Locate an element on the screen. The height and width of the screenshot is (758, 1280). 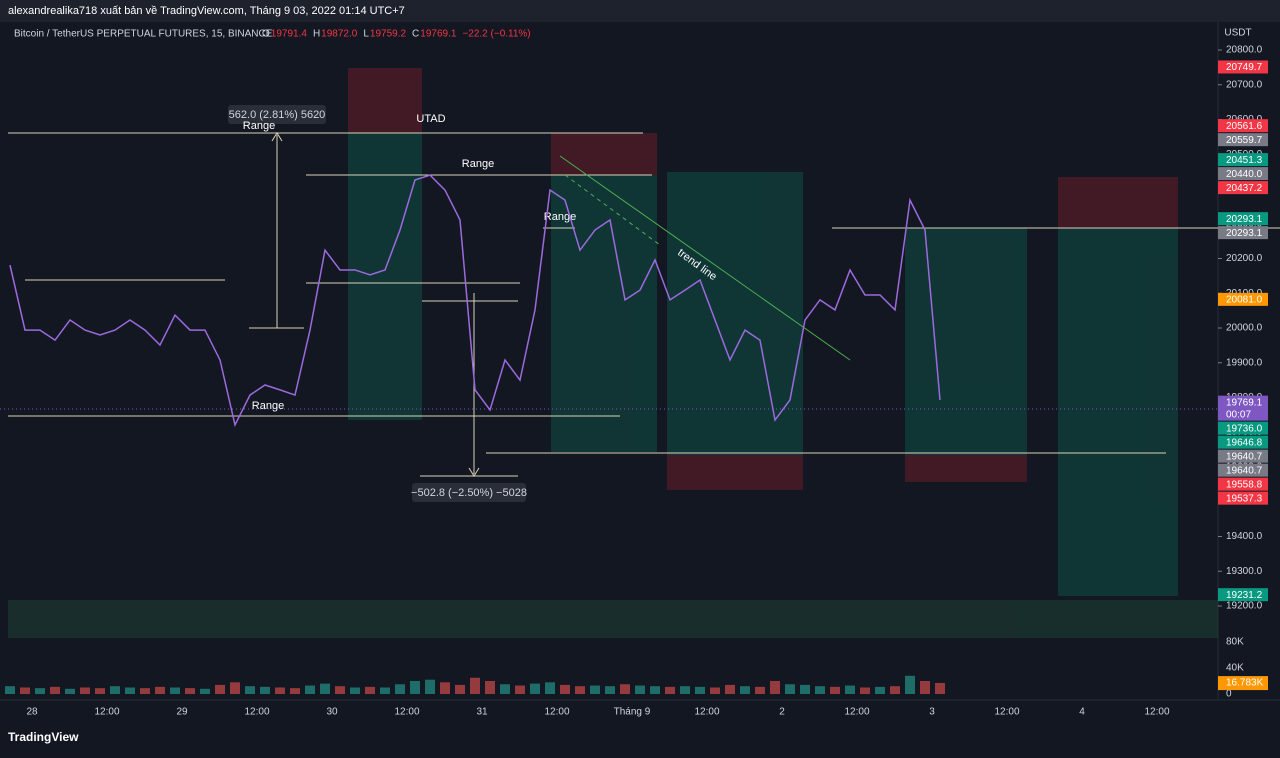
time-label: 2 is located at coordinates (782, 712).